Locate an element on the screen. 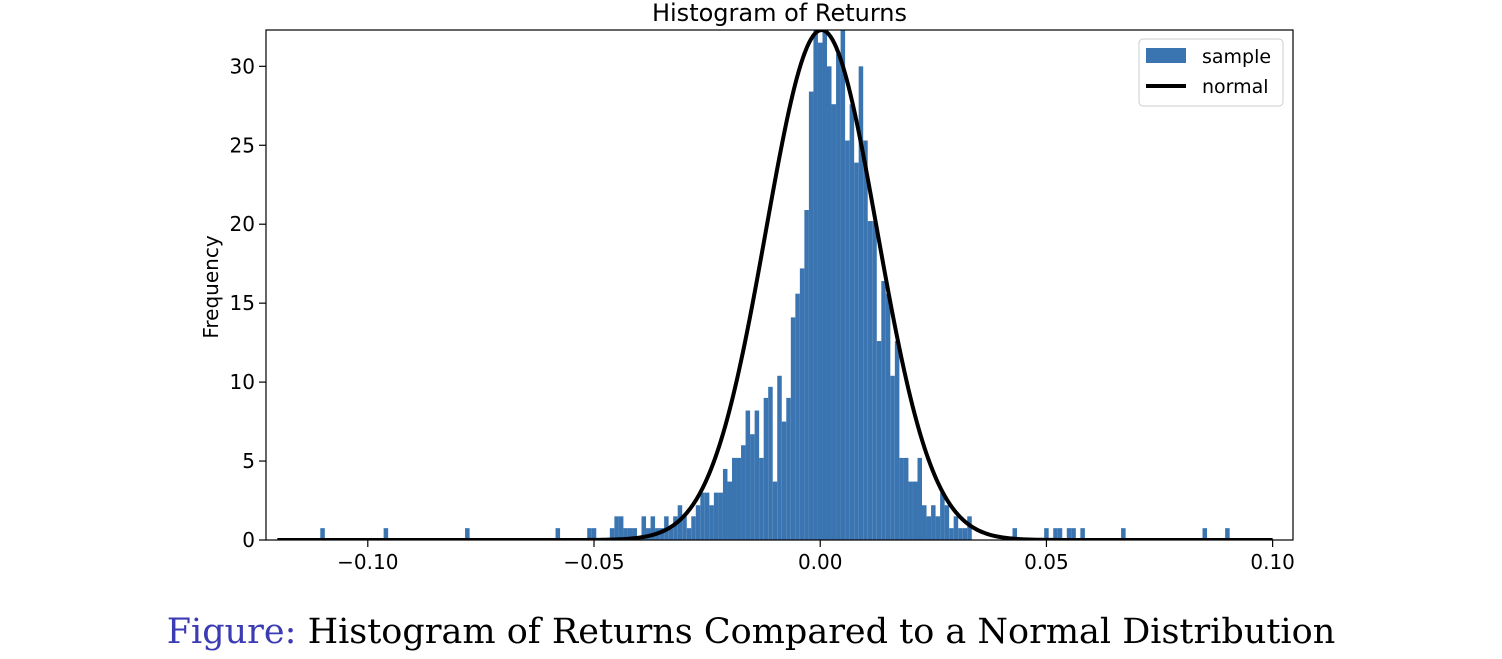 This screenshot has height=659, width=1502. y-tick-label: 25 is located at coordinates (242, 145).